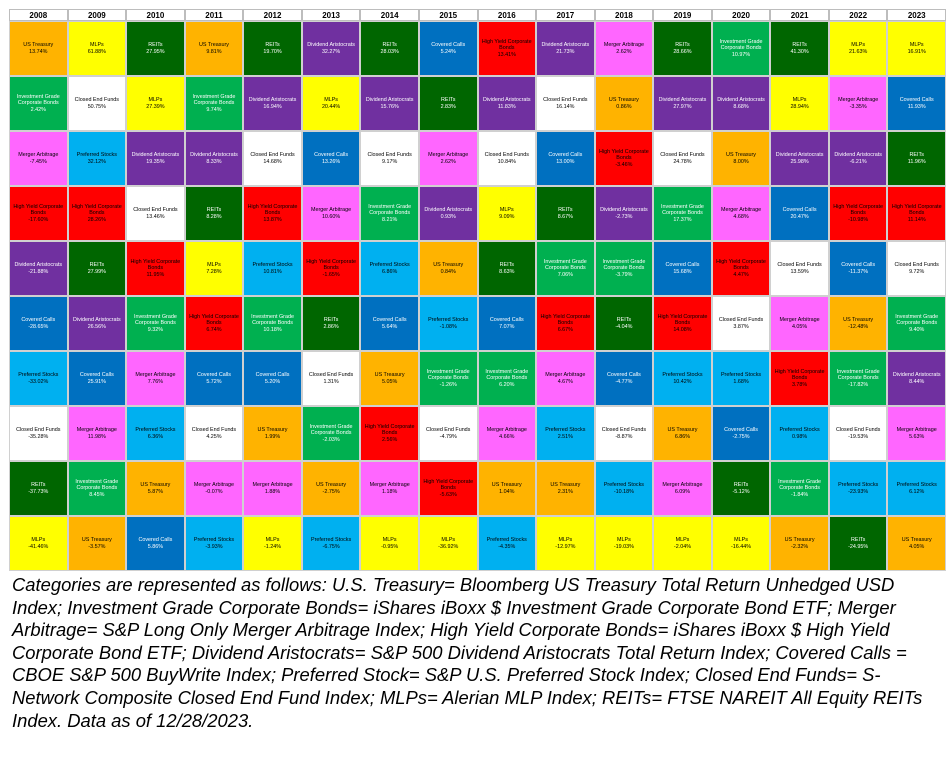 Image resolution: width=950 pixels, height=761 pixels. What do you see at coordinates (214, 382) in the screenshot?
I see `return-value: 5.72%` at bounding box center [214, 382].